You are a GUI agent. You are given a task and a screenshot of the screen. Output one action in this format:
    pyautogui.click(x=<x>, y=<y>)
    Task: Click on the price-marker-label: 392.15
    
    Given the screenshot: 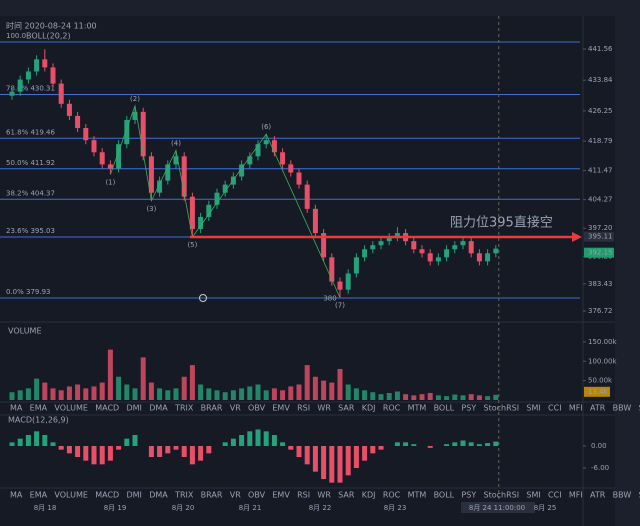 What is the action you would take?
    pyautogui.click(x=600, y=253)
    